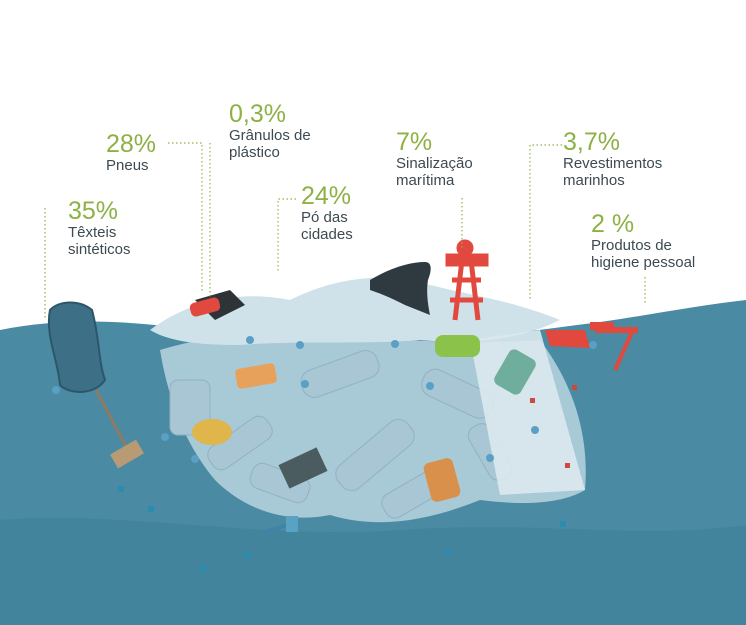 The height and width of the screenshot is (625, 746). Describe the element at coordinates (515, 372) in the screenshot. I see `green-bottle` at that location.